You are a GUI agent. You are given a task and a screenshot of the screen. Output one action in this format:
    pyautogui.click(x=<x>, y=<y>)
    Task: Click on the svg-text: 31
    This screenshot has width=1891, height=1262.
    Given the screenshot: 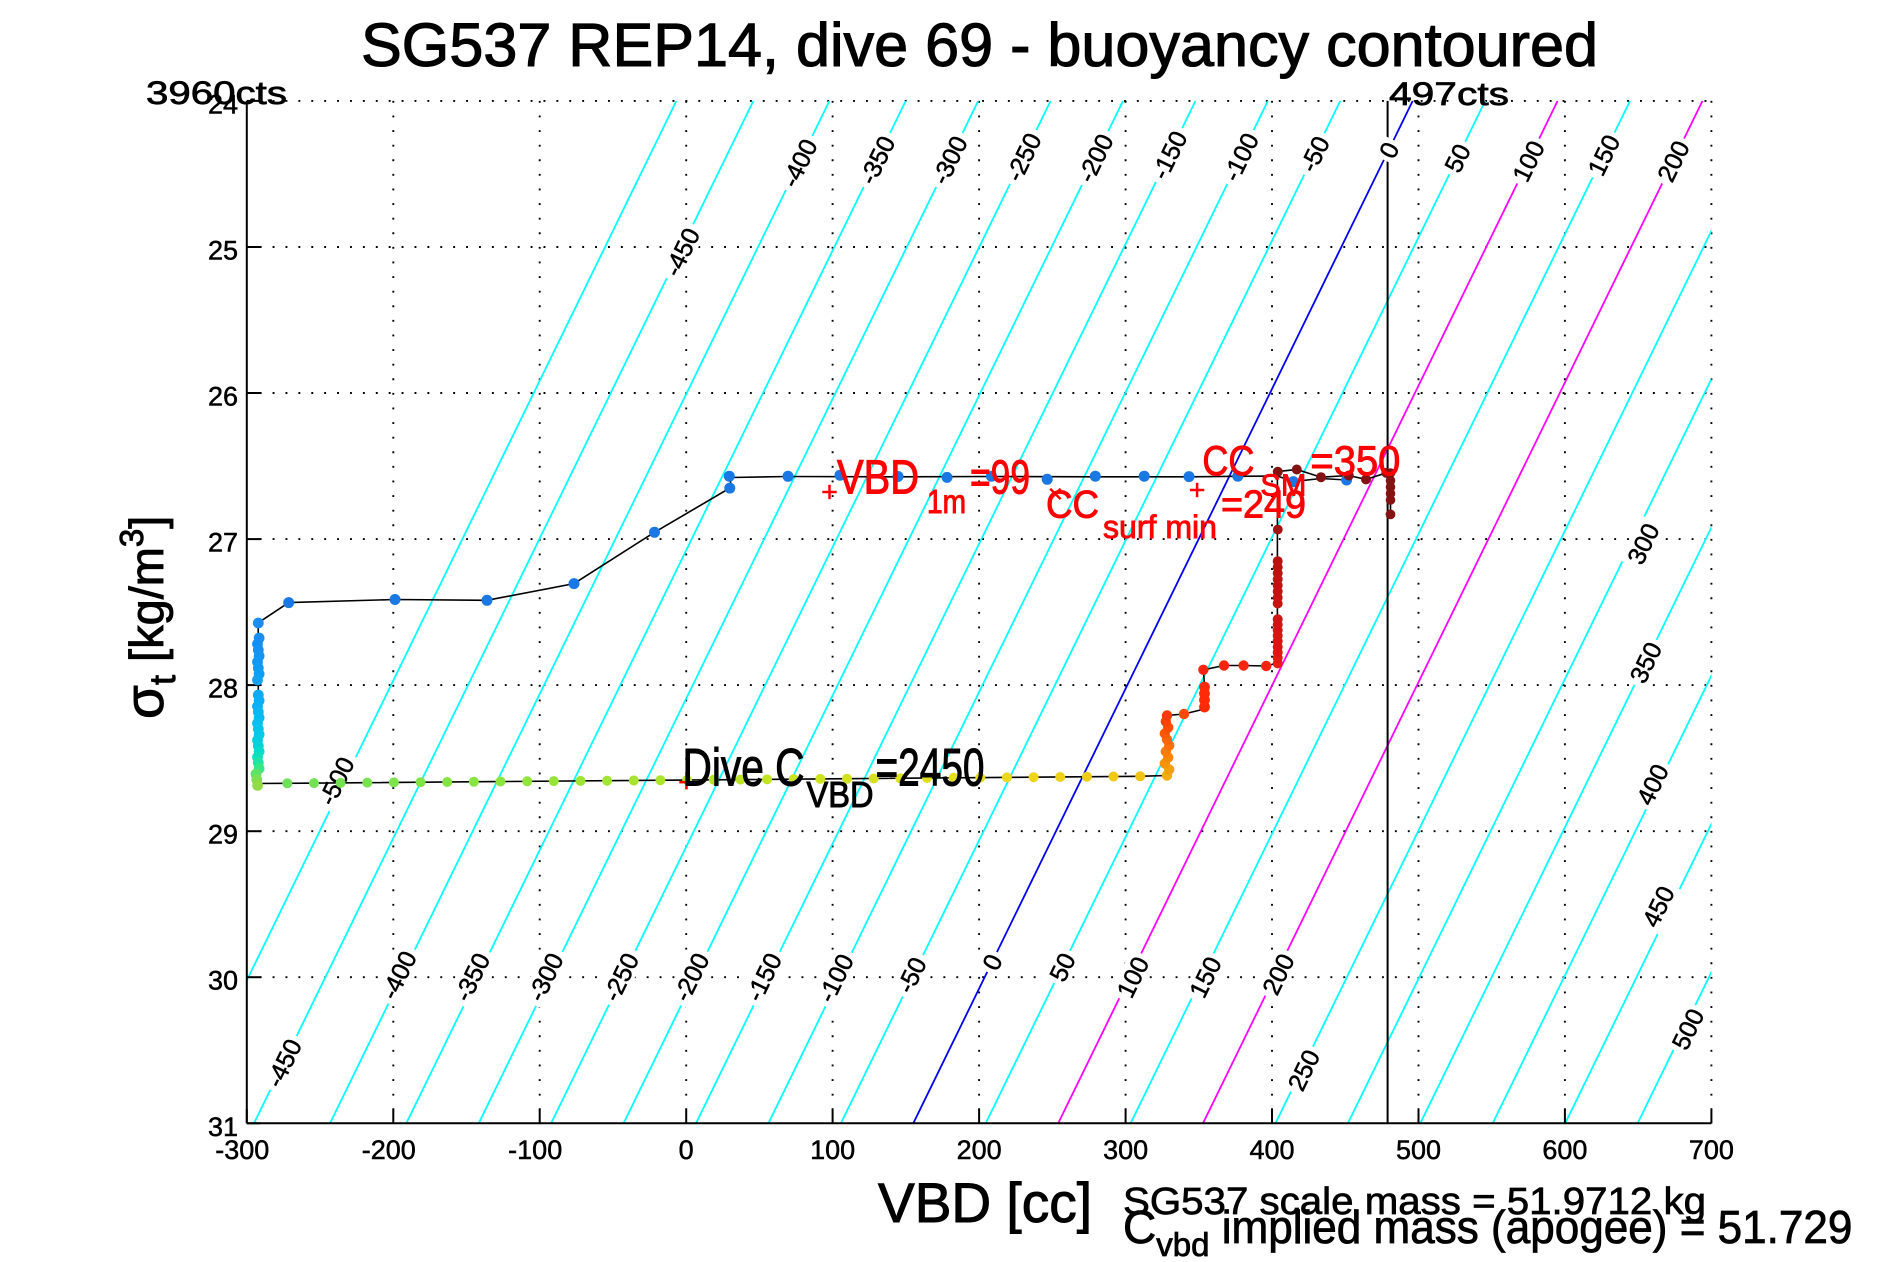 What is the action you would take?
    pyautogui.click(x=223, y=1127)
    